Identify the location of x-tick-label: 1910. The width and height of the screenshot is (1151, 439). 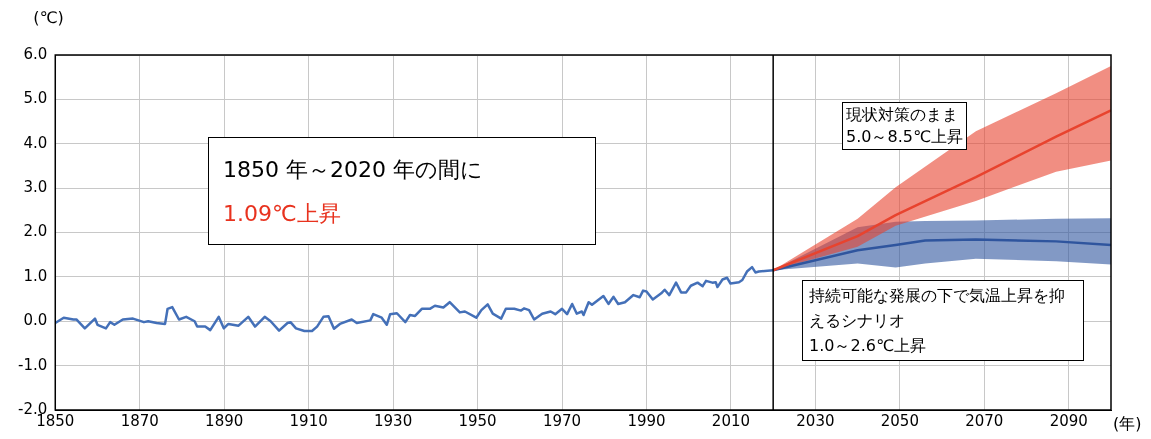
(308, 420).